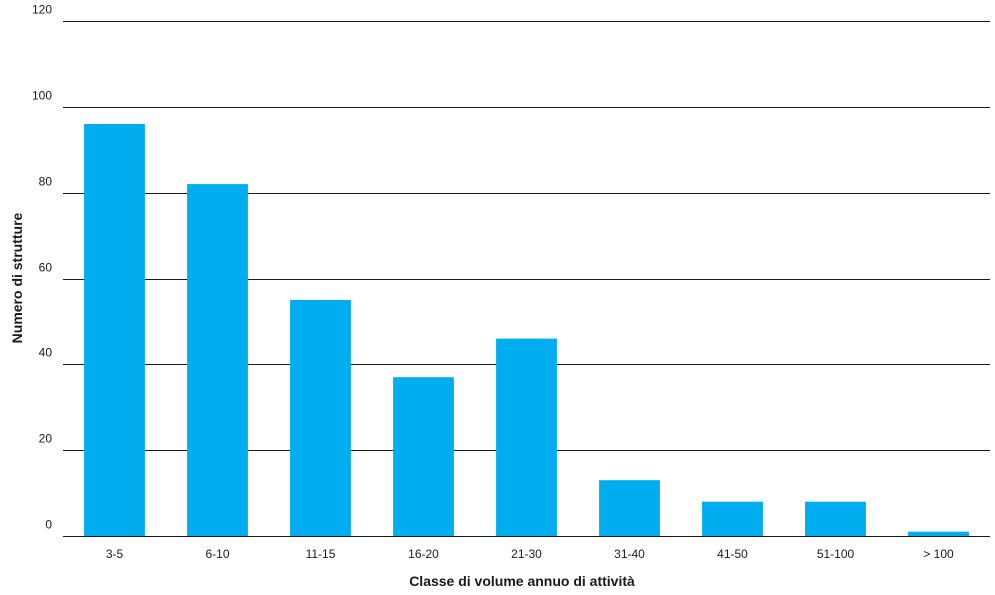 The image size is (995, 595). Describe the element at coordinates (42, 96) in the screenshot. I see `y-tick-label: 100` at that location.